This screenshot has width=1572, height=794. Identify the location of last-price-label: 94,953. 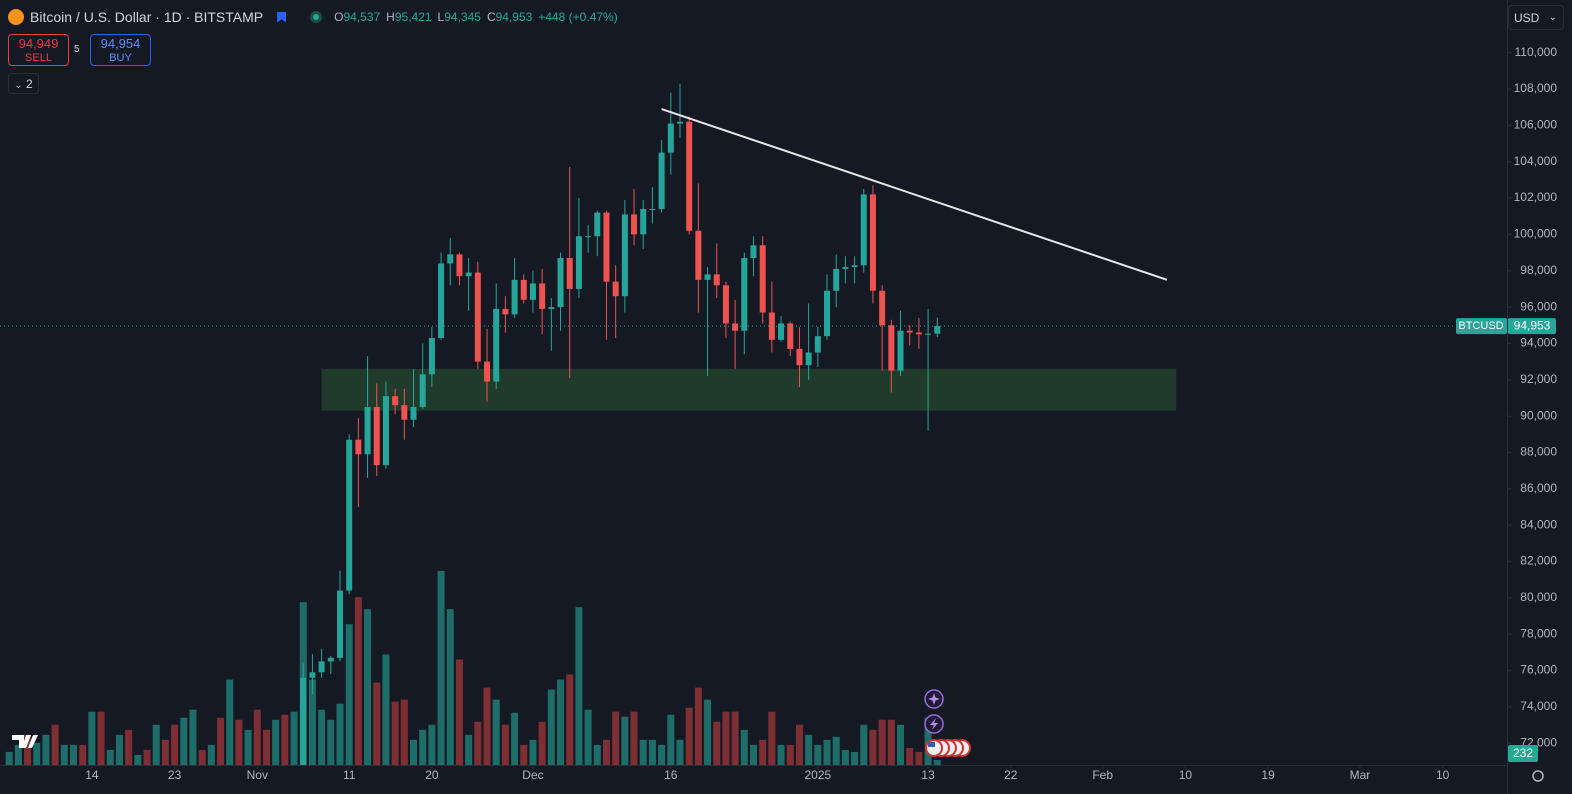
(1532, 325).